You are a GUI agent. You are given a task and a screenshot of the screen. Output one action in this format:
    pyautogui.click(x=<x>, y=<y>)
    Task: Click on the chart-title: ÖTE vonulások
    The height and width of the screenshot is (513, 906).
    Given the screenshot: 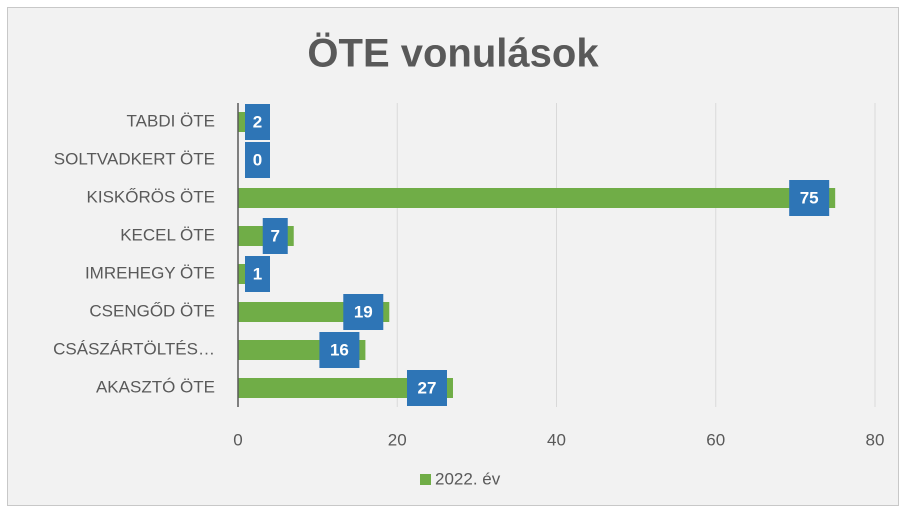 What is the action you would take?
    pyautogui.click(x=453, y=53)
    